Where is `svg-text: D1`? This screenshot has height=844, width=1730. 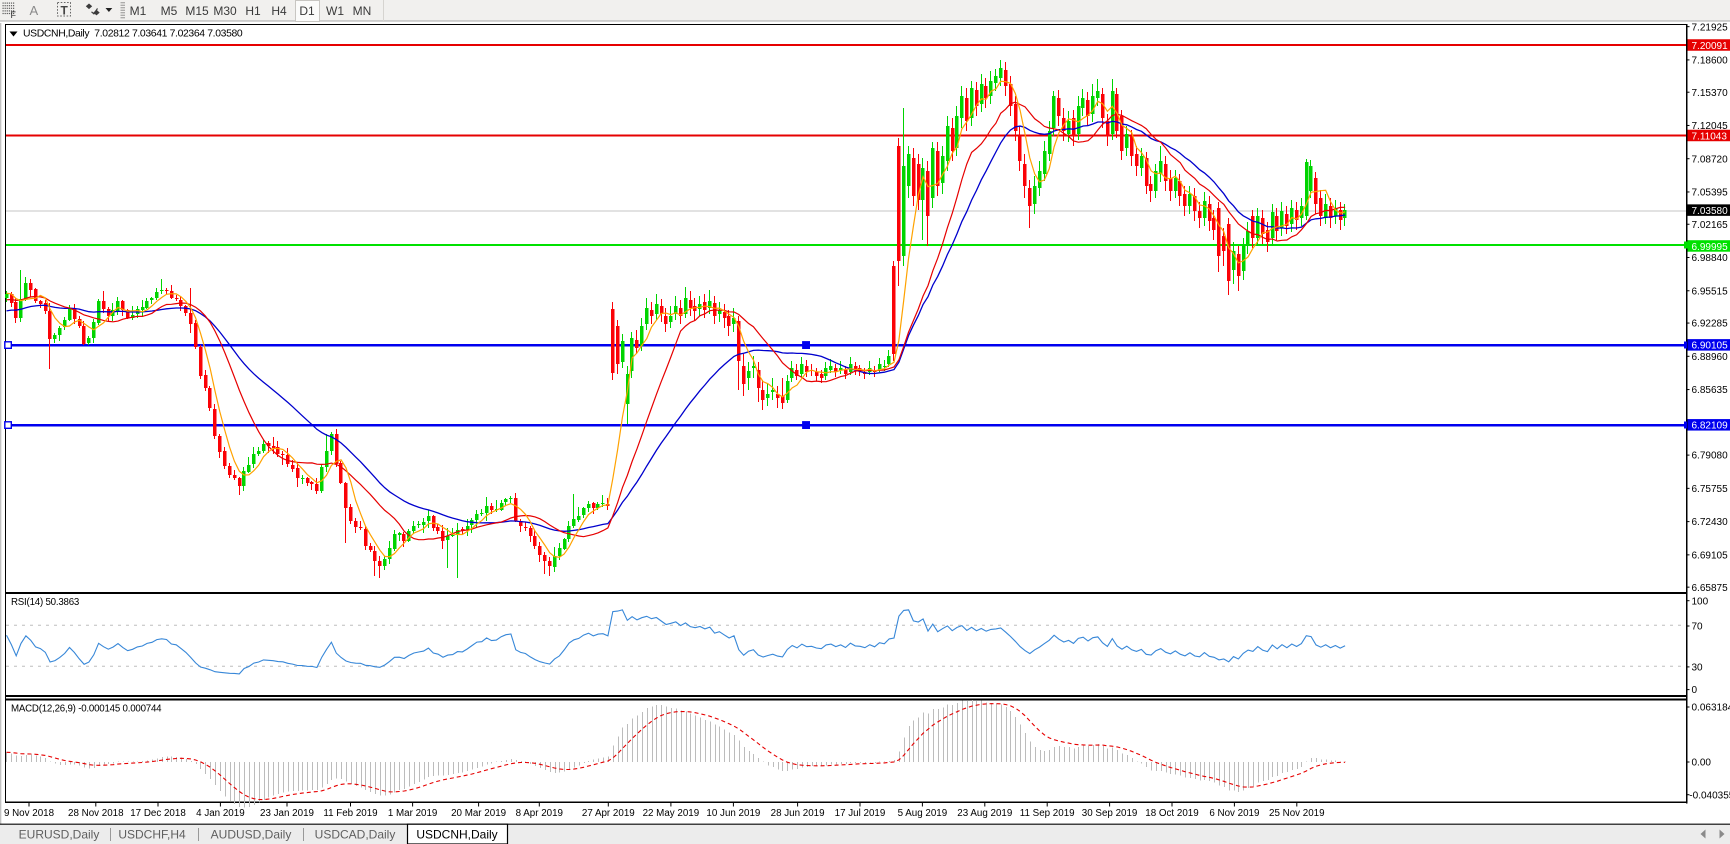
svg-text: D1 is located at coordinates (307, 11).